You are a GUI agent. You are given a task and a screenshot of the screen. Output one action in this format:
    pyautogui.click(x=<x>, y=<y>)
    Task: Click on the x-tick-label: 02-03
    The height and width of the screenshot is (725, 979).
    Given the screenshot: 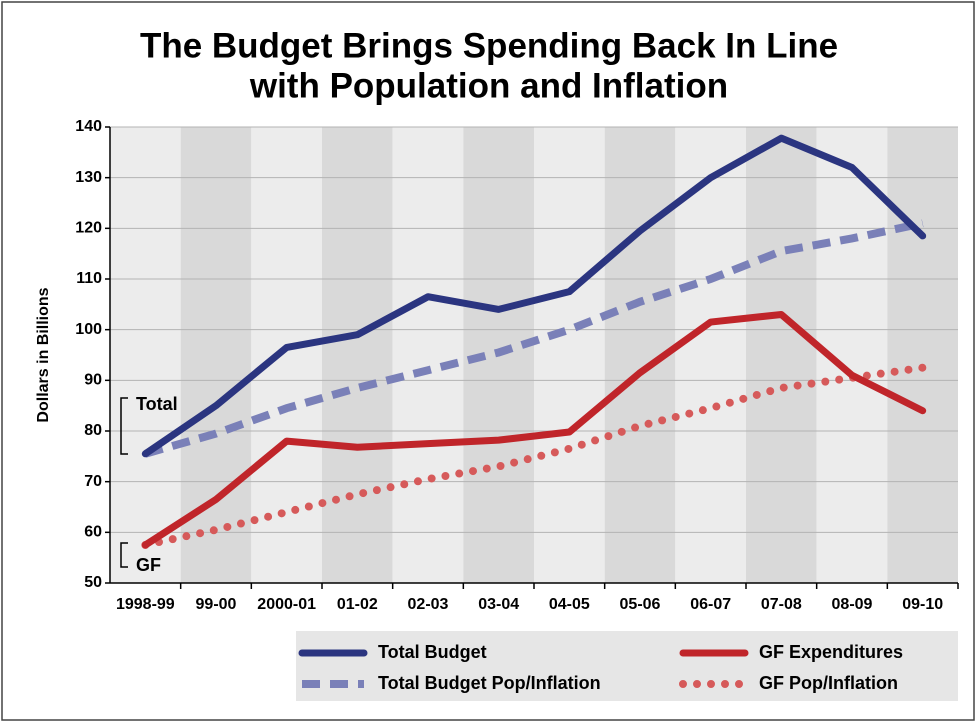 What is the action you would take?
    pyautogui.click(x=428, y=604)
    